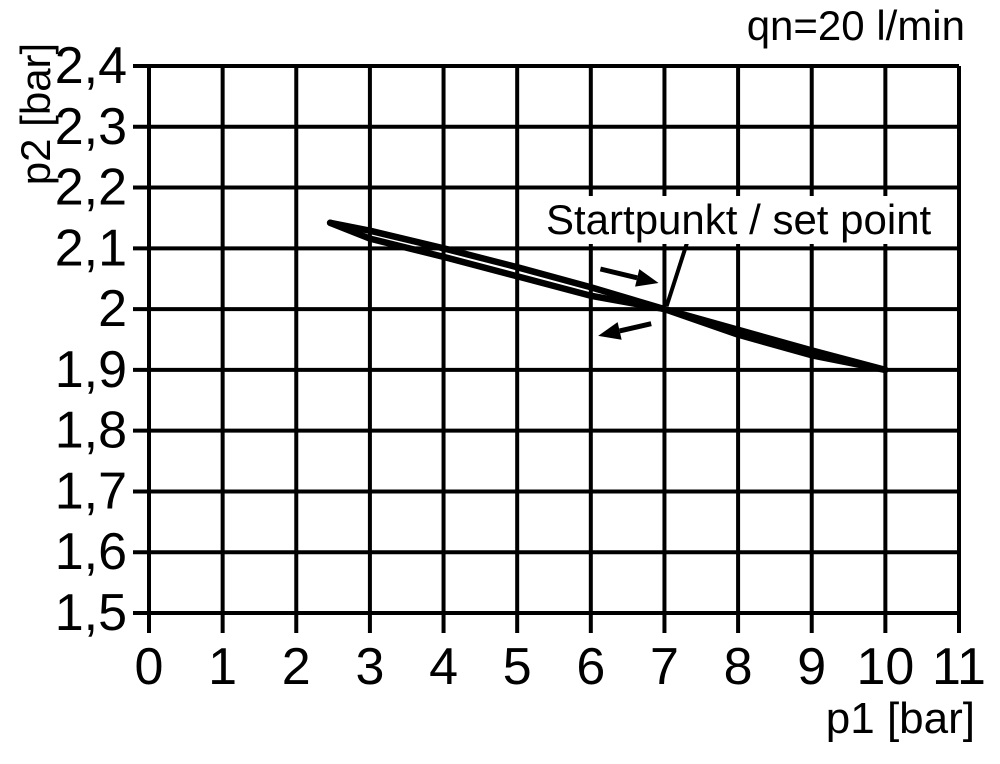 The image size is (1000, 764). Describe the element at coordinates (855, 25) in the screenshot. I see `flow-rate-label: qn=20 l/min` at that location.